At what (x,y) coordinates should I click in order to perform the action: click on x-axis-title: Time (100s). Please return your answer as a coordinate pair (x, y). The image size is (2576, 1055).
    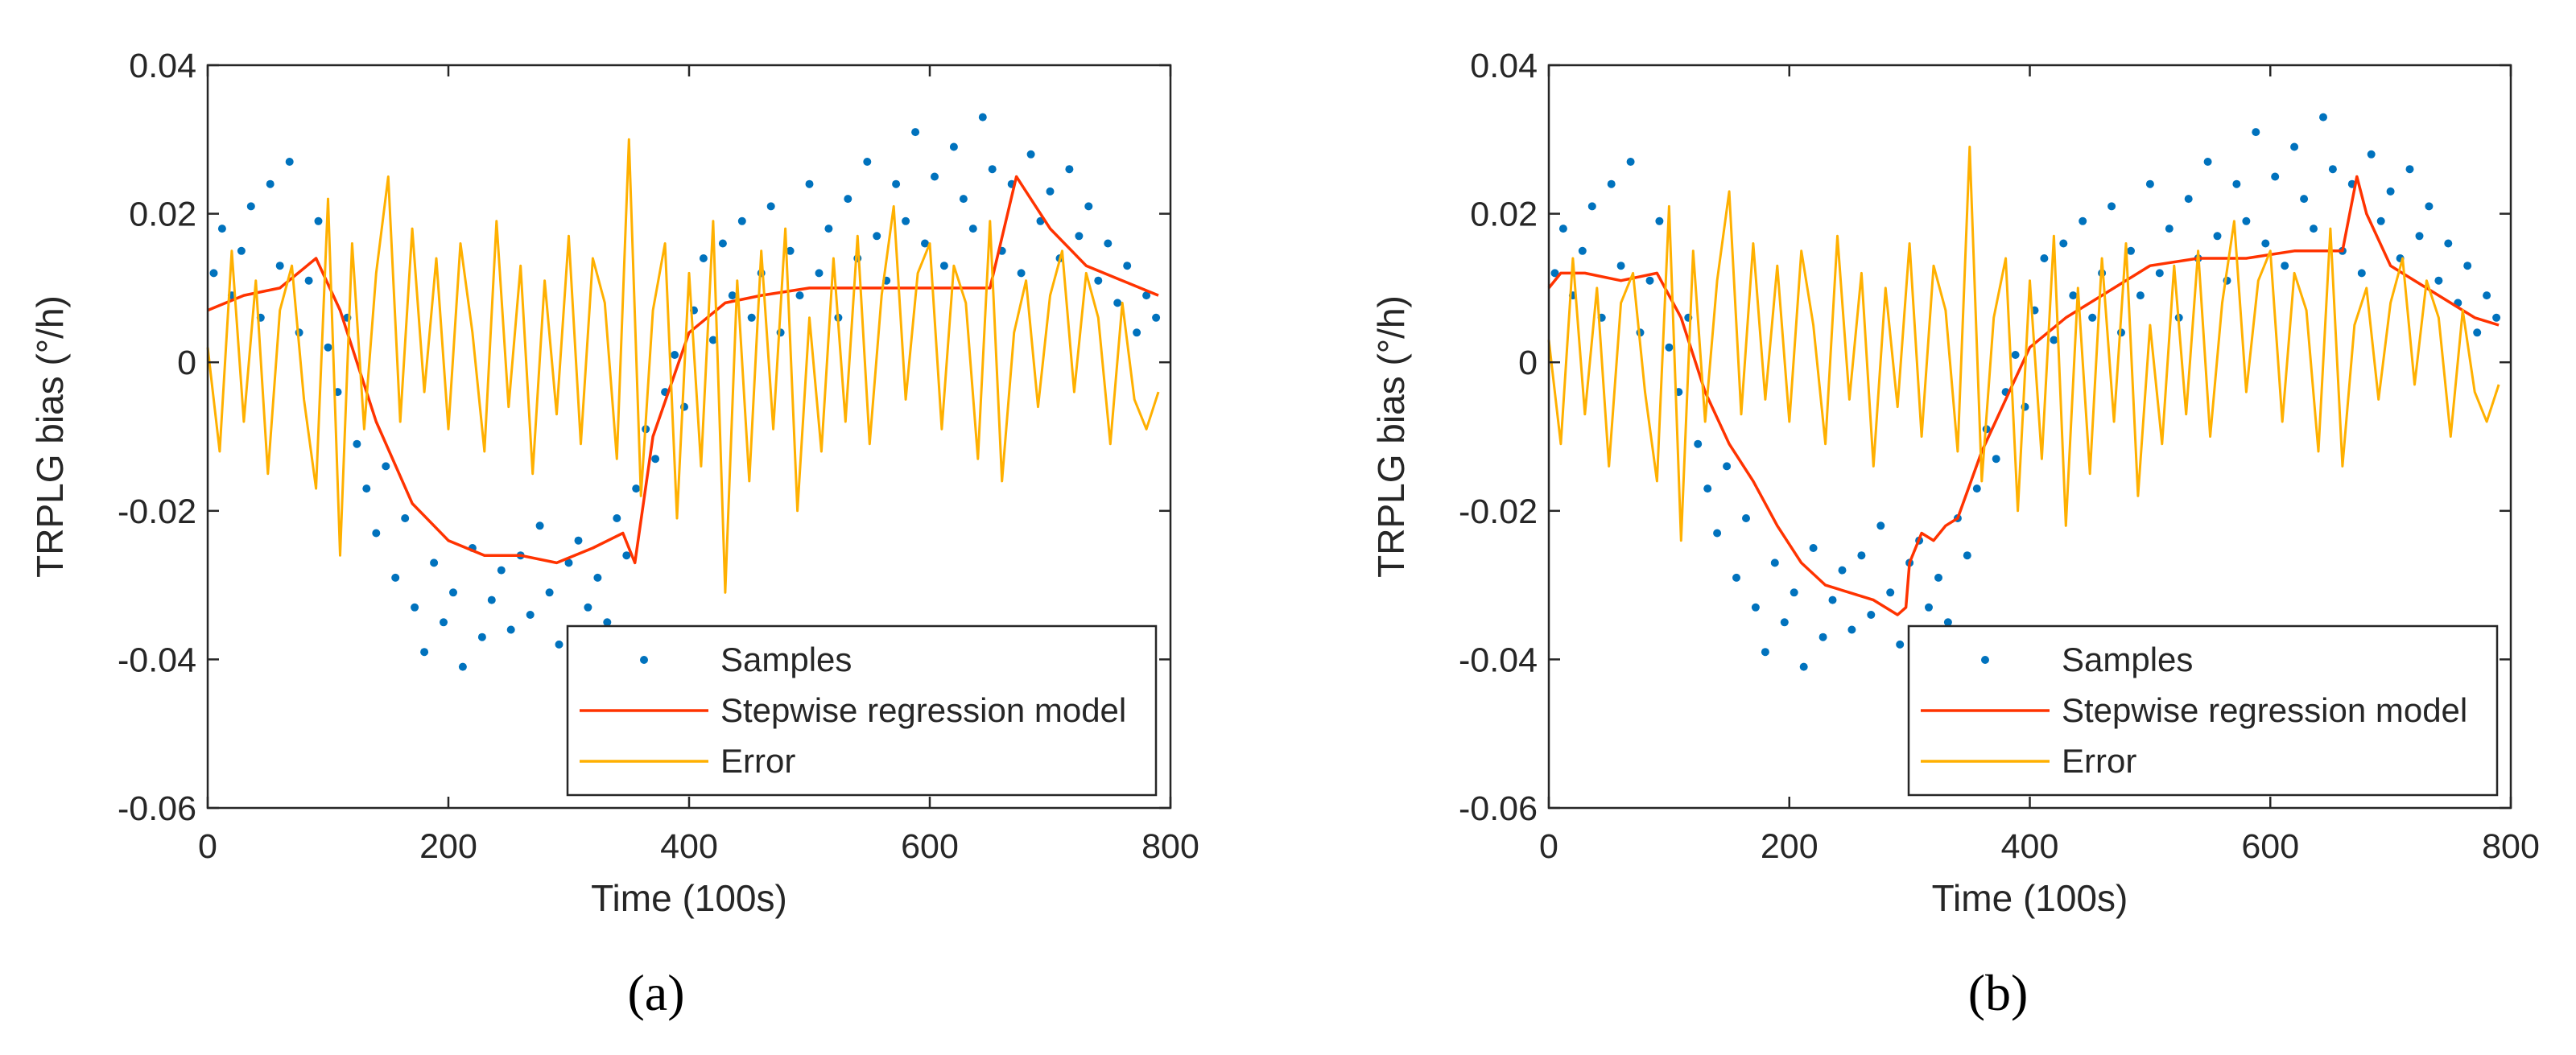
    Looking at the image, I should click on (689, 898).